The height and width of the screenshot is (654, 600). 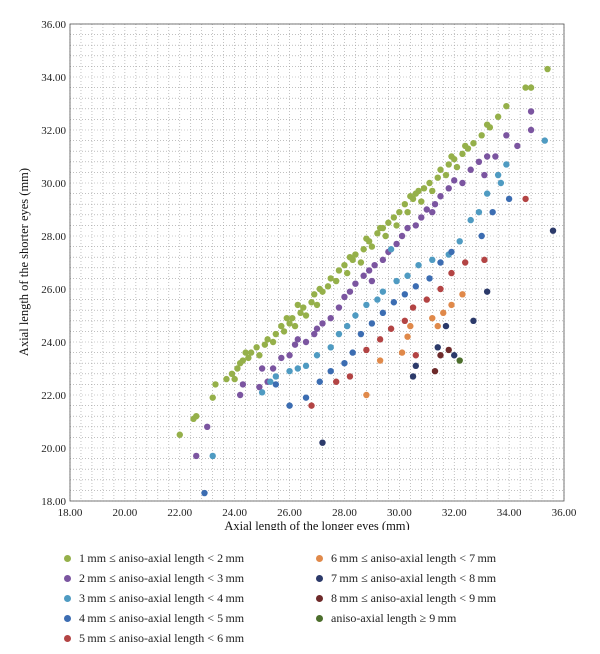 What do you see at coordinates (125, 513) in the screenshot?
I see `x-tick-label: 20.00` at bounding box center [125, 513].